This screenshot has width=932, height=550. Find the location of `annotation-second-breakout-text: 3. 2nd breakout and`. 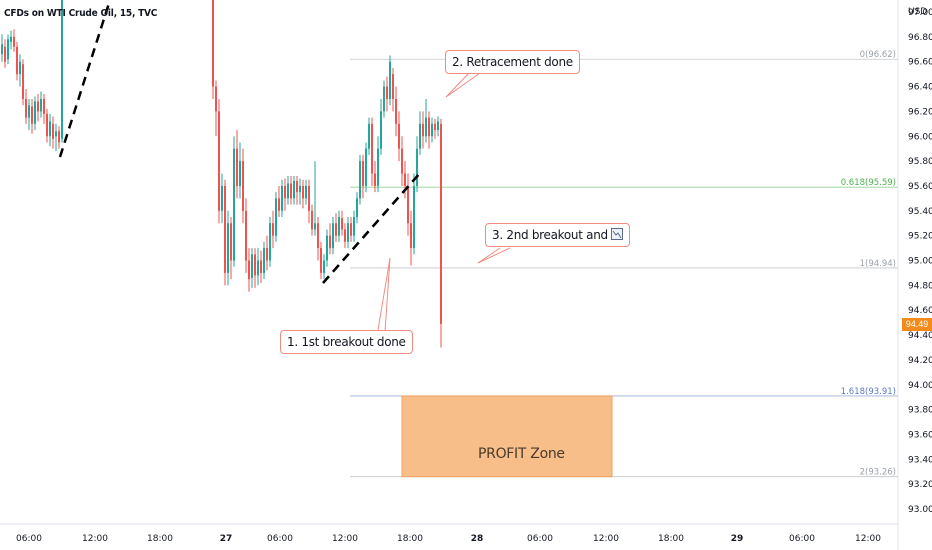

annotation-second-breakout-text: 3. 2nd breakout and is located at coordinates (550, 235).